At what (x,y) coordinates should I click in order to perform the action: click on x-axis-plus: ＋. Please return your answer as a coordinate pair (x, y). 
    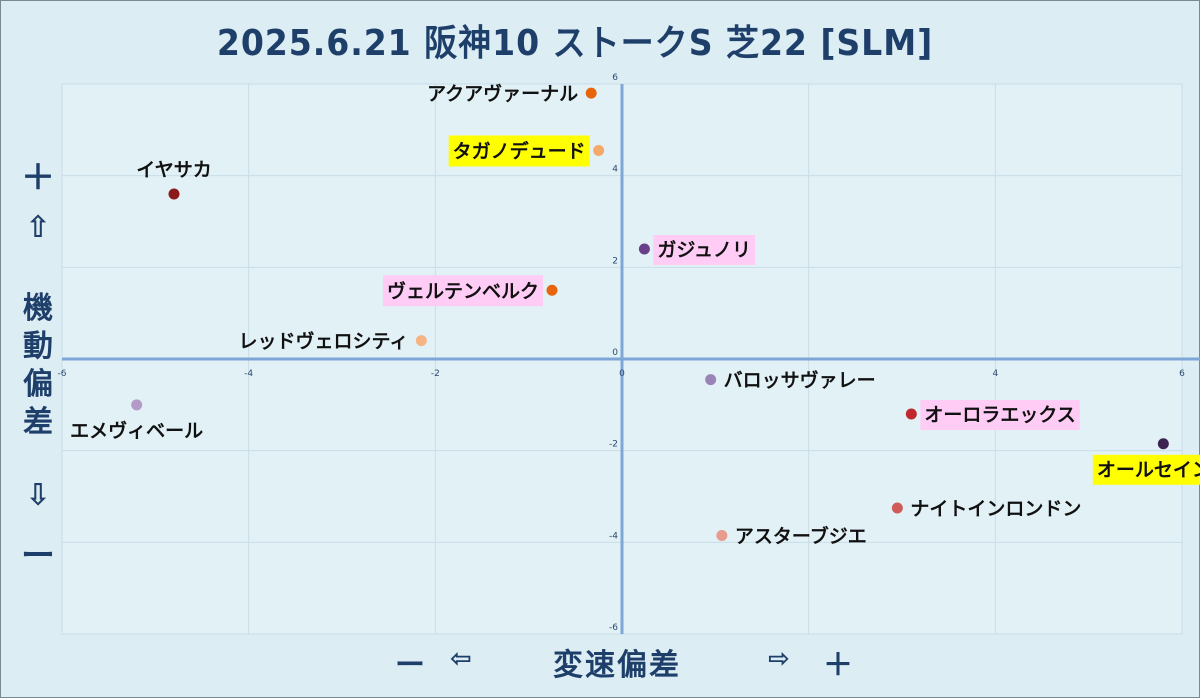
    Looking at the image, I should click on (838, 665).